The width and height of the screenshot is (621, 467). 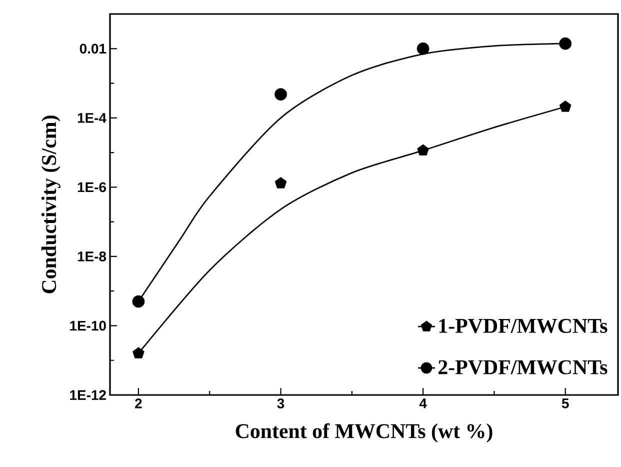 What do you see at coordinates (92, 187) in the screenshot?
I see `y-tick-label: 1E-6` at bounding box center [92, 187].